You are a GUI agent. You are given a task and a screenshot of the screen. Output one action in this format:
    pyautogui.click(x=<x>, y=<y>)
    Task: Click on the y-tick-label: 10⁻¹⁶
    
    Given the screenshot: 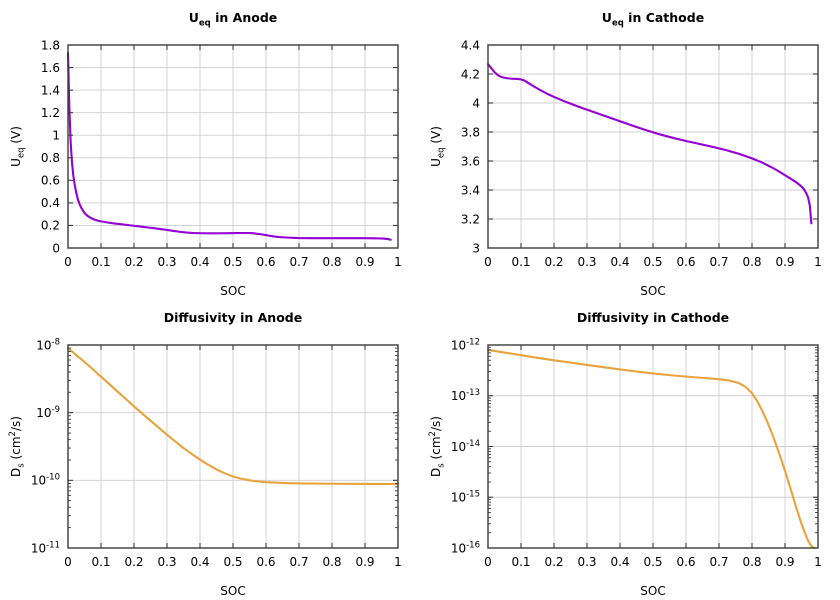 What is the action you would take?
    pyautogui.click(x=465, y=547)
    